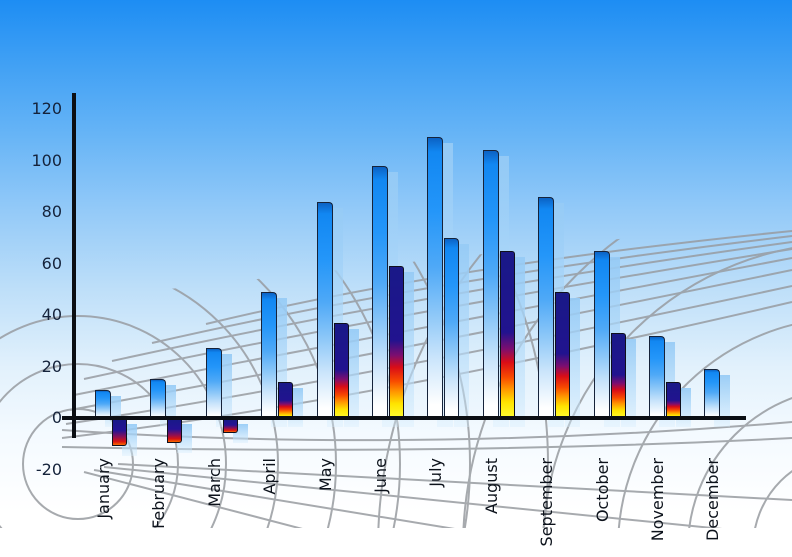 The height and width of the screenshot is (557, 792). Describe the element at coordinates (175, 432) in the screenshot. I see `bar-february-secondary` at that location.